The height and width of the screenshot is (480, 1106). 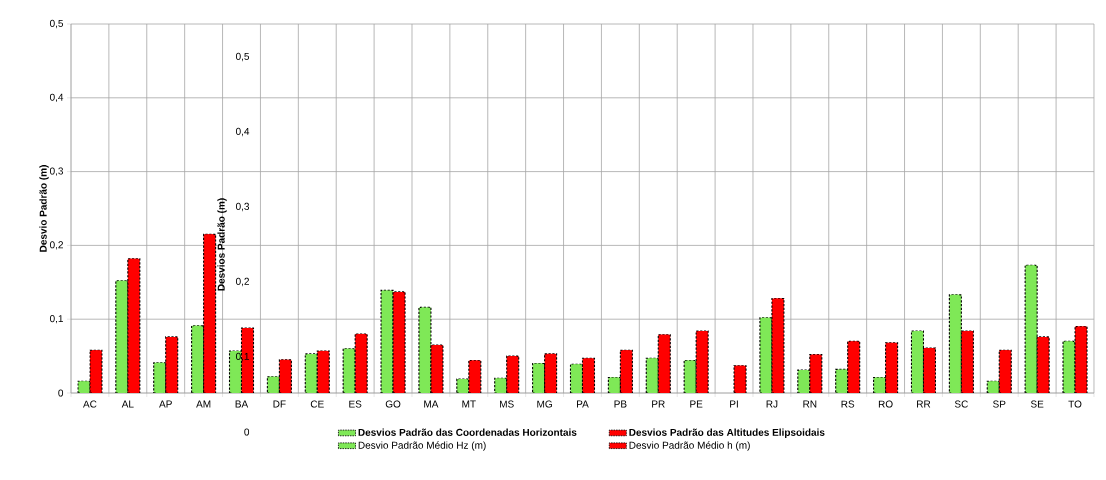 What do you see at coordinates (924, 404) in the screenshot?
I see `x-tick-label: RR` at bounding box center [924, 404].